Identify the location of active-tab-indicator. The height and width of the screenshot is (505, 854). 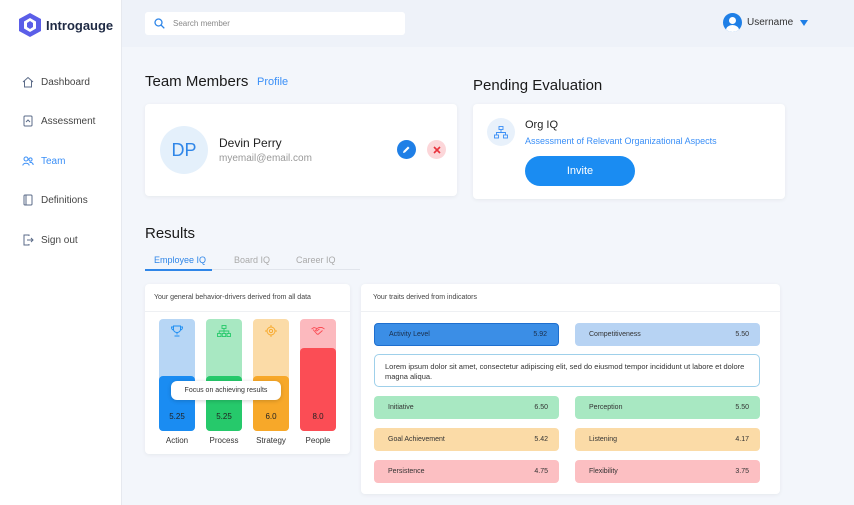
(178, 270).